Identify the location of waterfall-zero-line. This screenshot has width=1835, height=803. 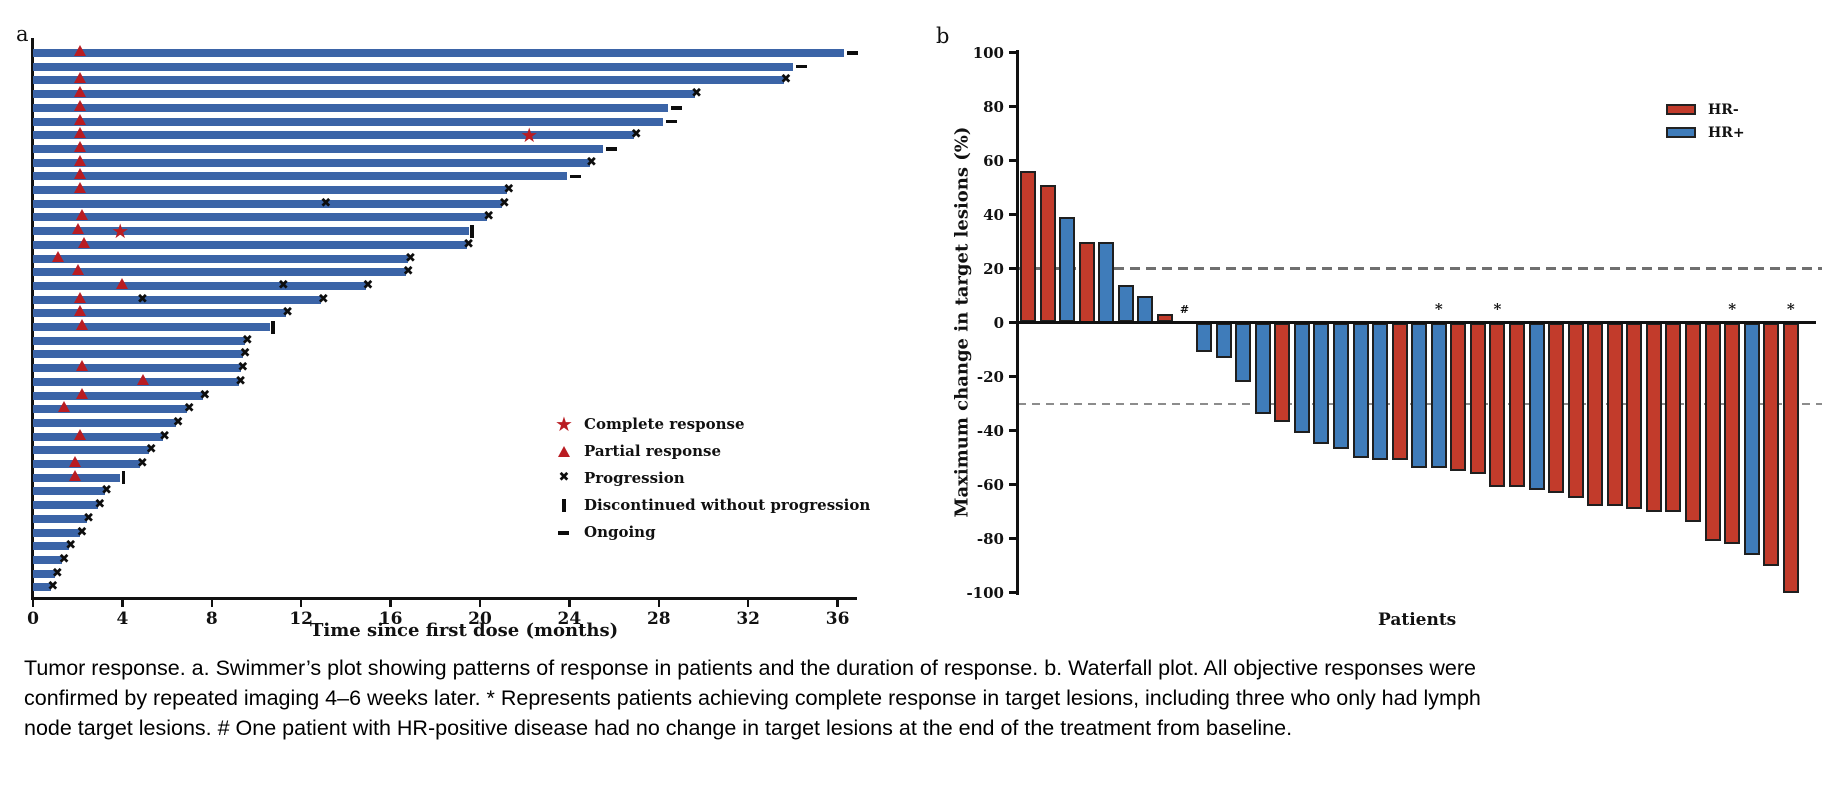
(1416, 322).